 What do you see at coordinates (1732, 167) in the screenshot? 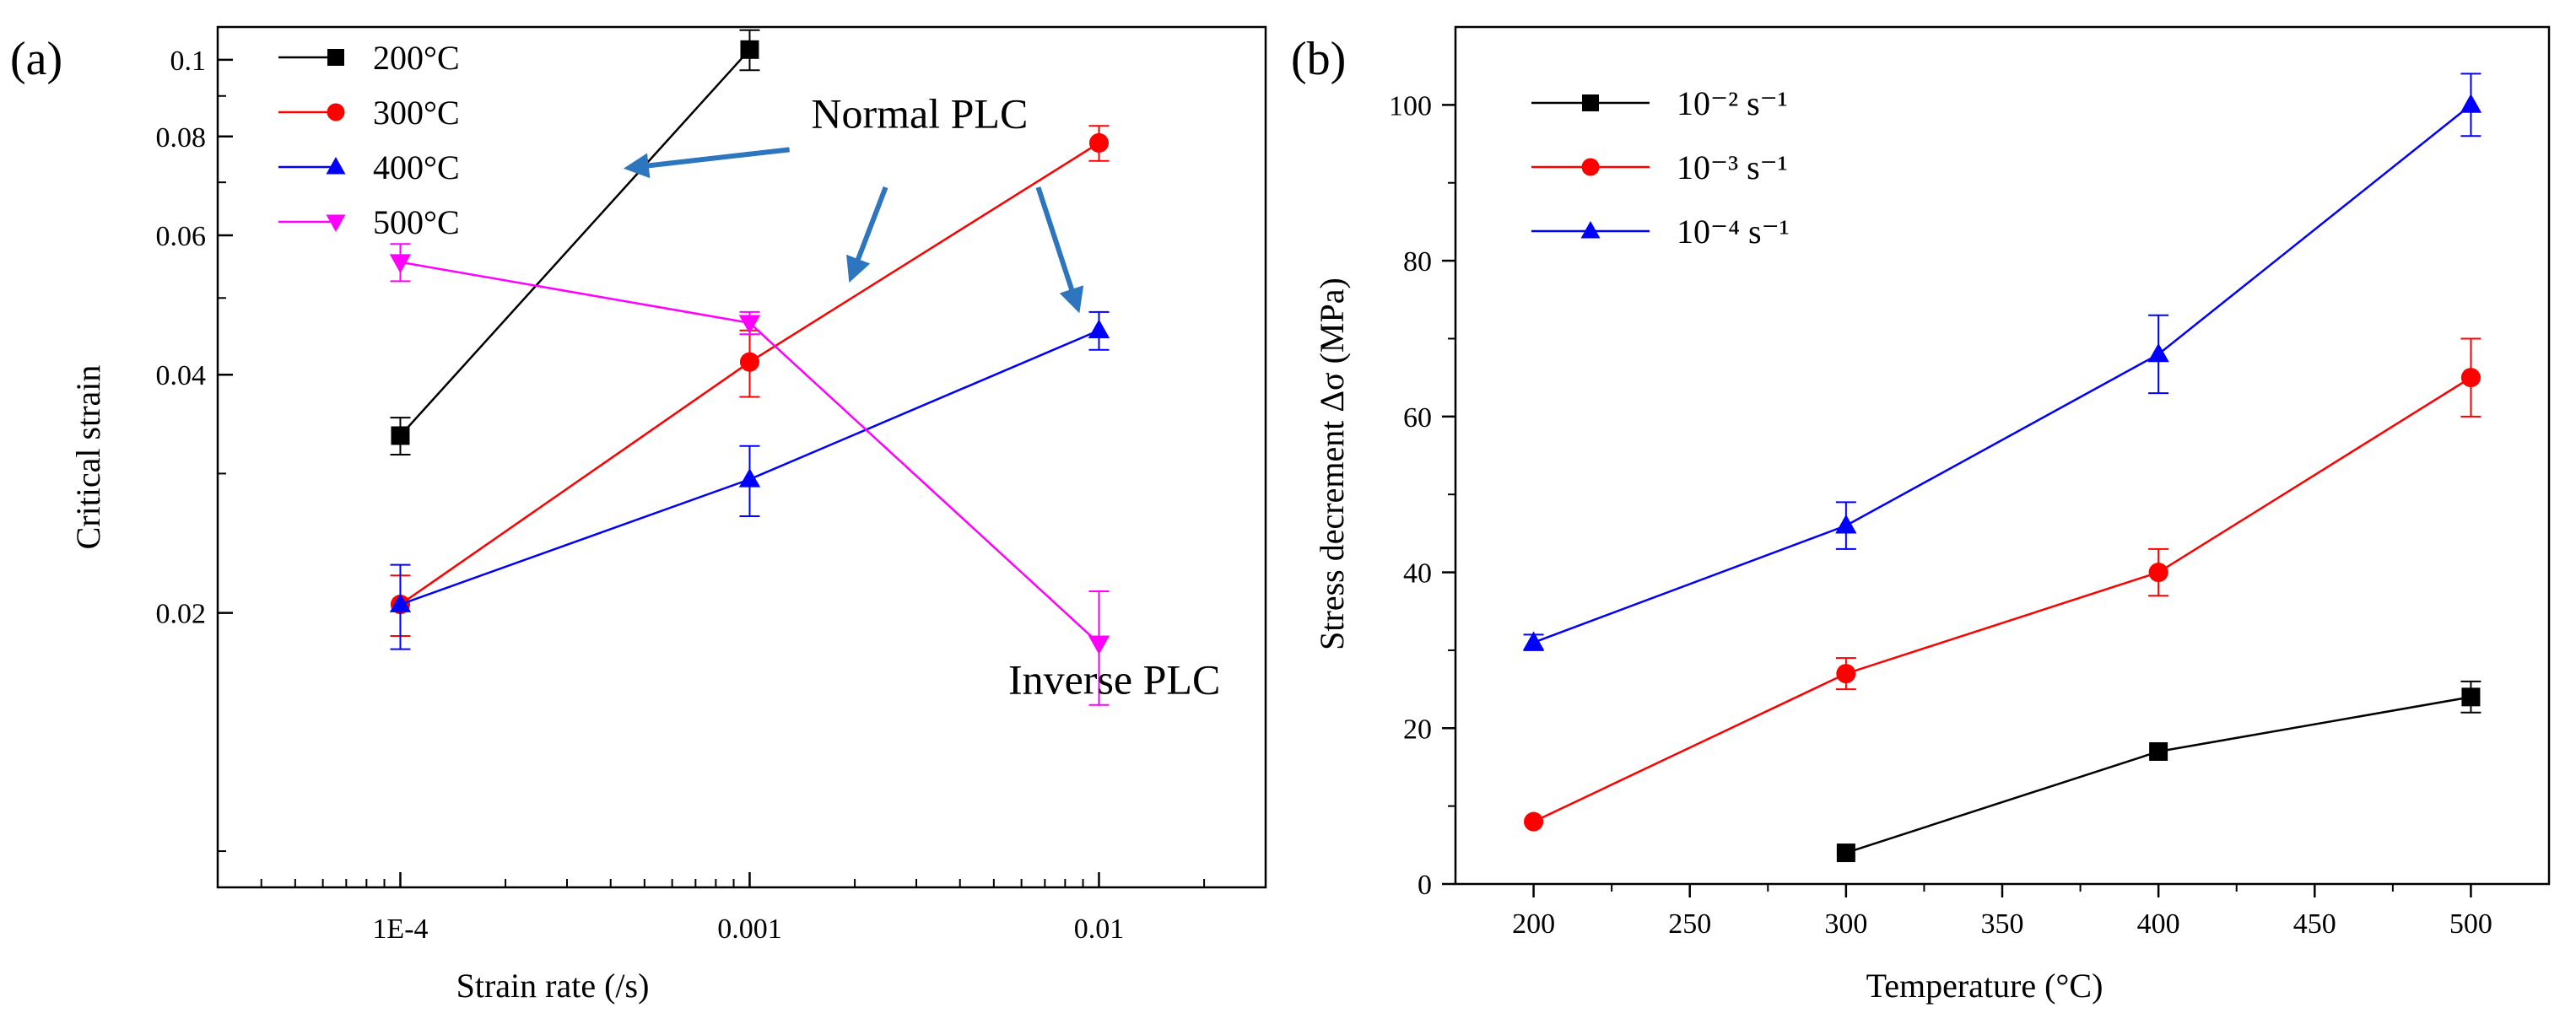
I see `legend-label: 10⁻³ s⁻¹` at bounding box center [1732, 167].